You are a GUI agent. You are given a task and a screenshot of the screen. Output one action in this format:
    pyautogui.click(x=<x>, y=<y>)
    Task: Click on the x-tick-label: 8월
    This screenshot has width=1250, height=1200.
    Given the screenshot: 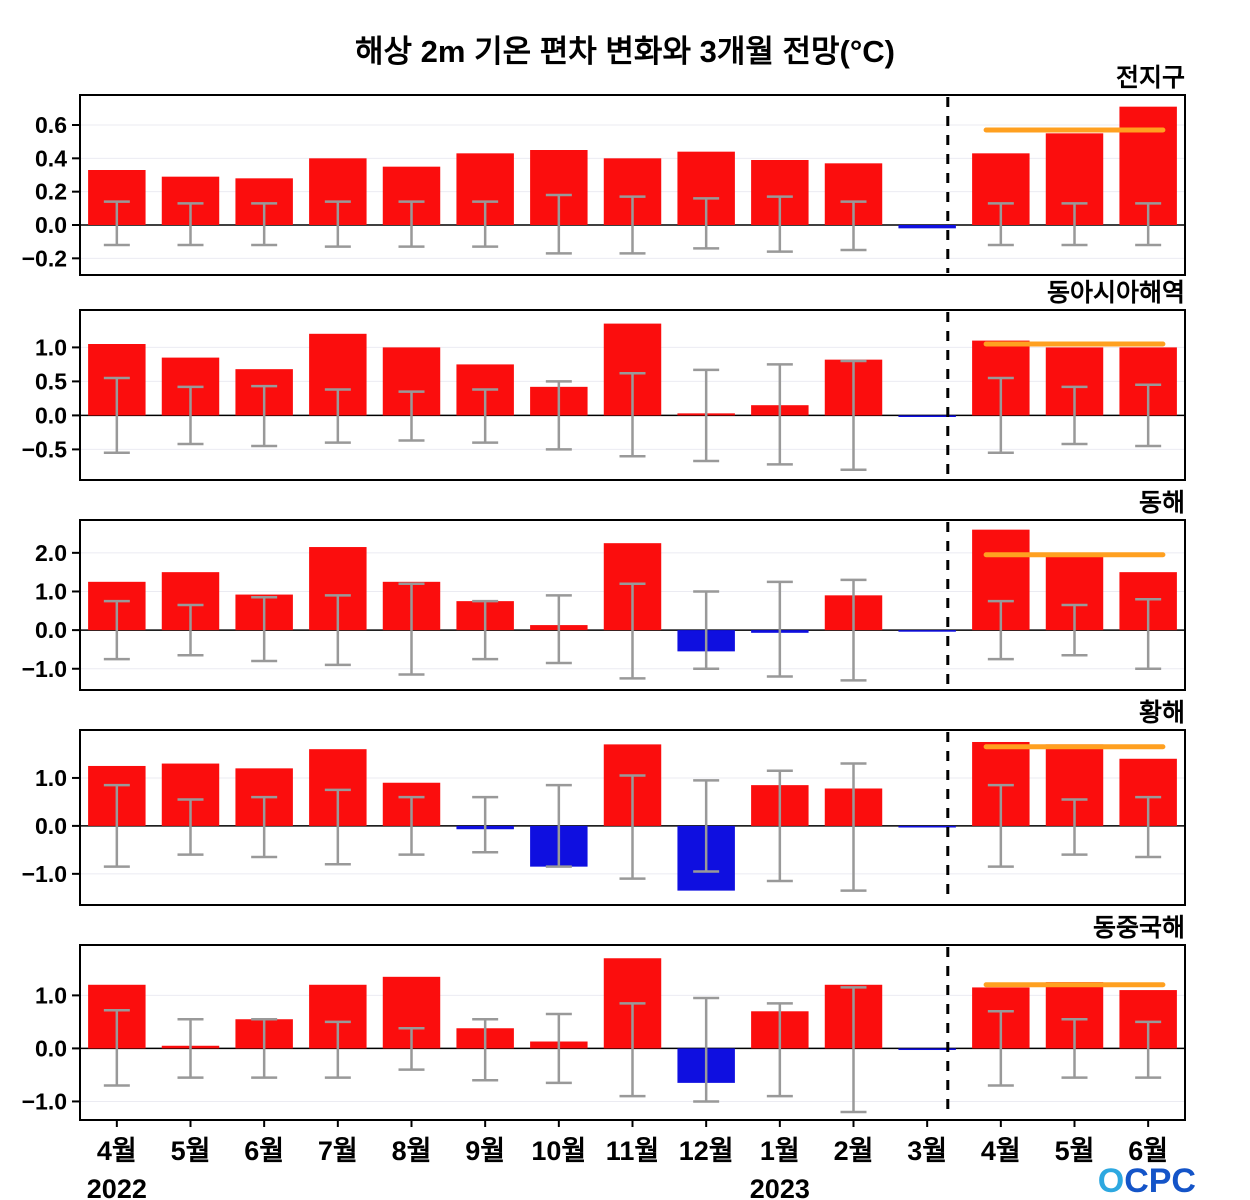 What is the action you would take?
    pyautogui.click(x=412, y=1151)
    